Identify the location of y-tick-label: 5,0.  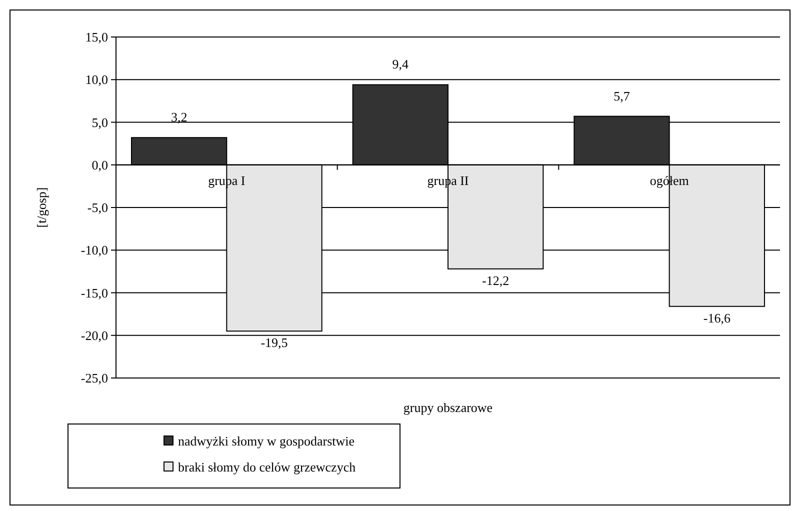
(100, 122).